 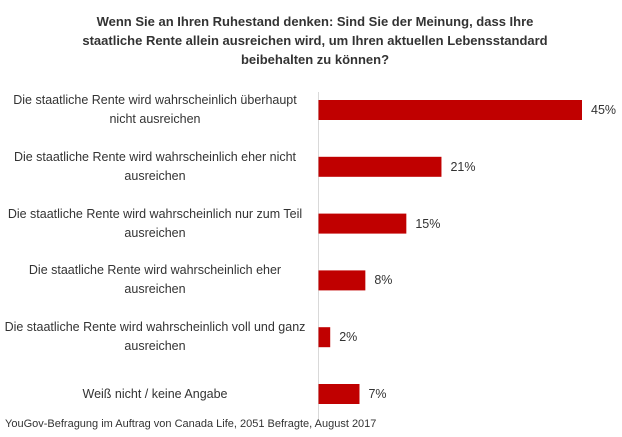 What do you see at coordinates (348, 337) in the screenshot?
I see `value-label: 2%` at bounding box center [348, 337].